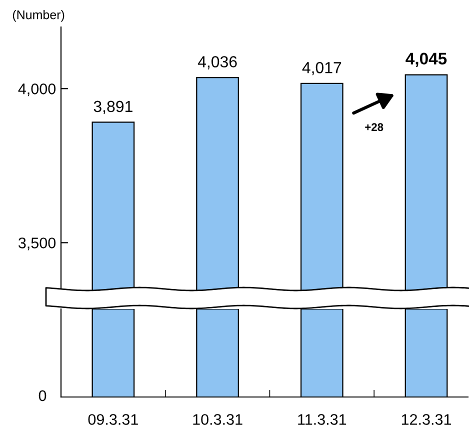  I want to click on x-tick-label: 12.3.31, so click(426, 419).